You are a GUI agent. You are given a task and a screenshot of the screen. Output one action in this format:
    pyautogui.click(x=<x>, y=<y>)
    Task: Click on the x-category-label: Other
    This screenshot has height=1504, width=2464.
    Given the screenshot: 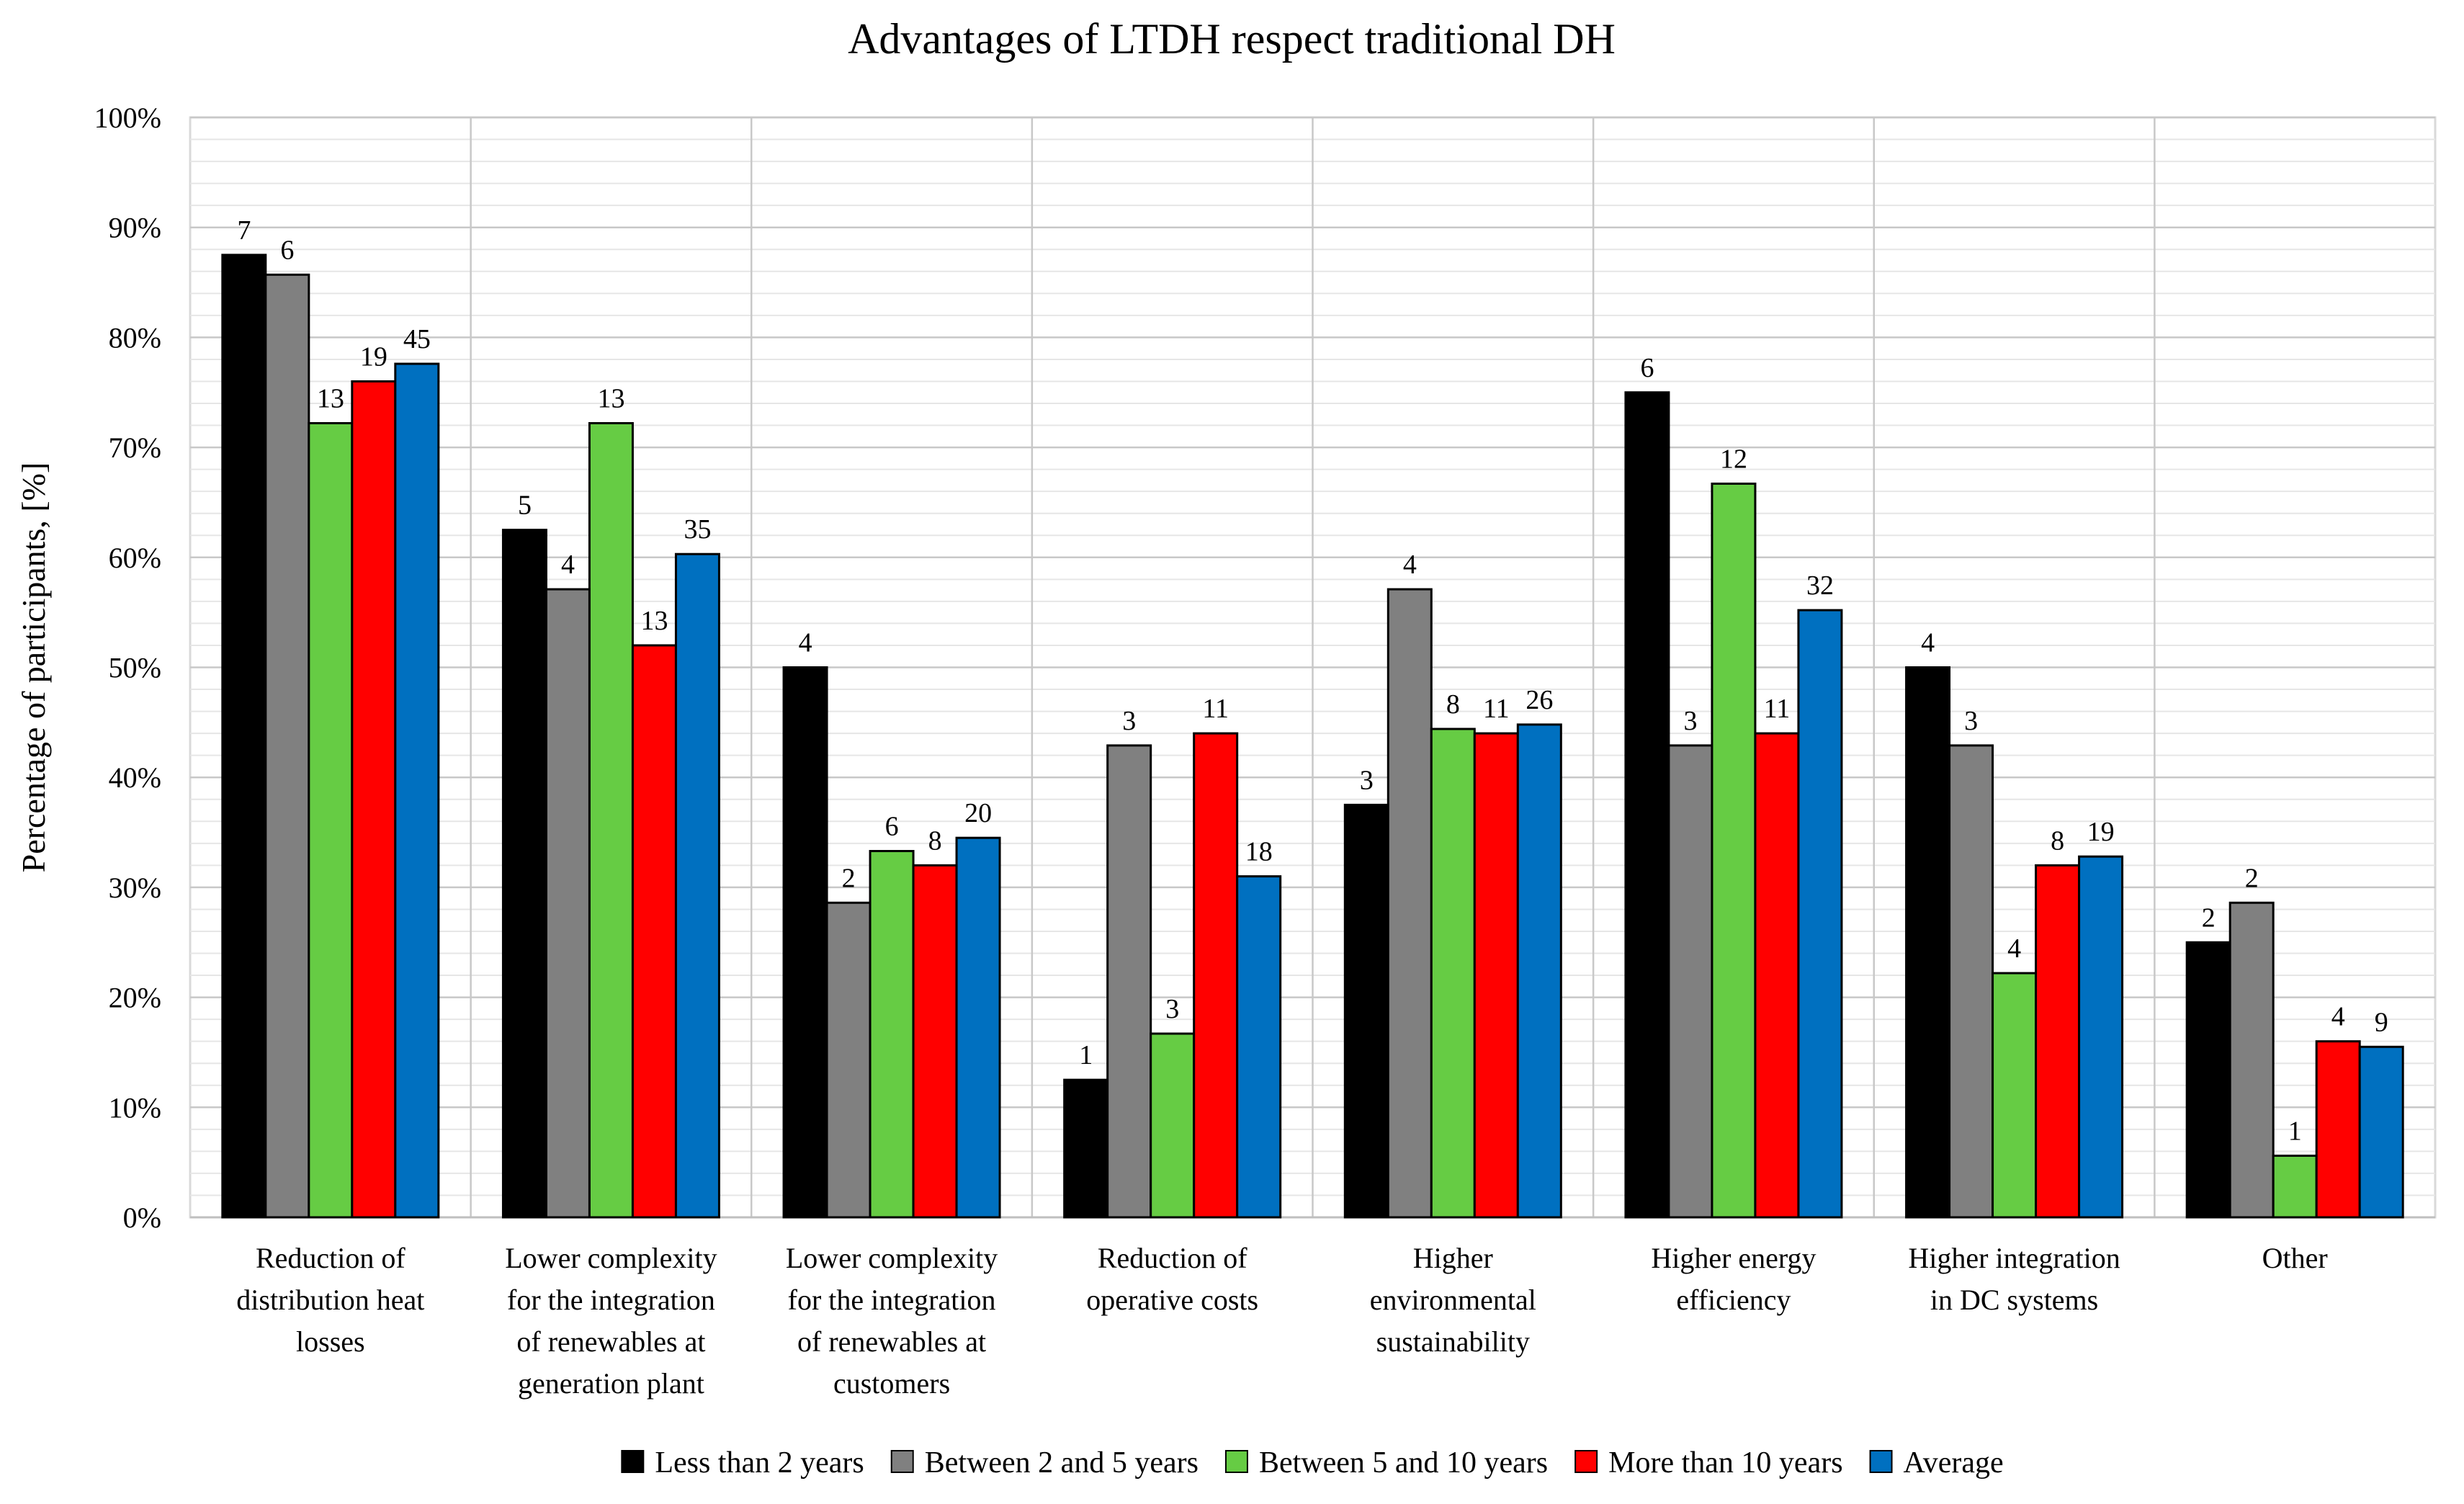 What is the action you would take?
    pyautogui.click(x=2295, y=1258)
    